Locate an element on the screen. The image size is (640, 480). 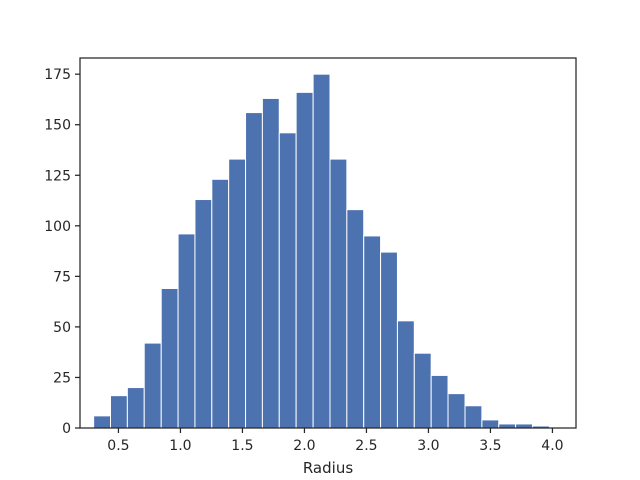
y-tick-label: 0 is located at coordinates (66, 429).